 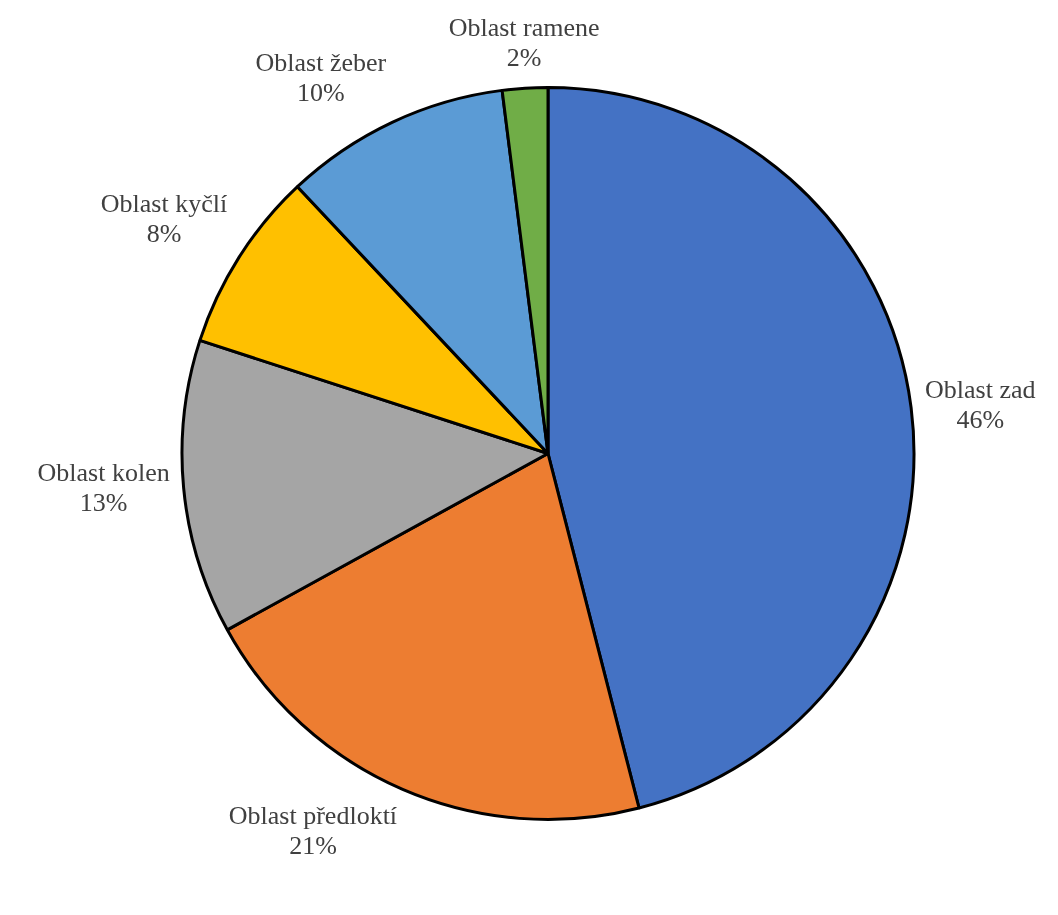 What do you see at coordinates (980, 419) in the screenshot?
I see `data-label: 46%` at bounding box center [980, 419].